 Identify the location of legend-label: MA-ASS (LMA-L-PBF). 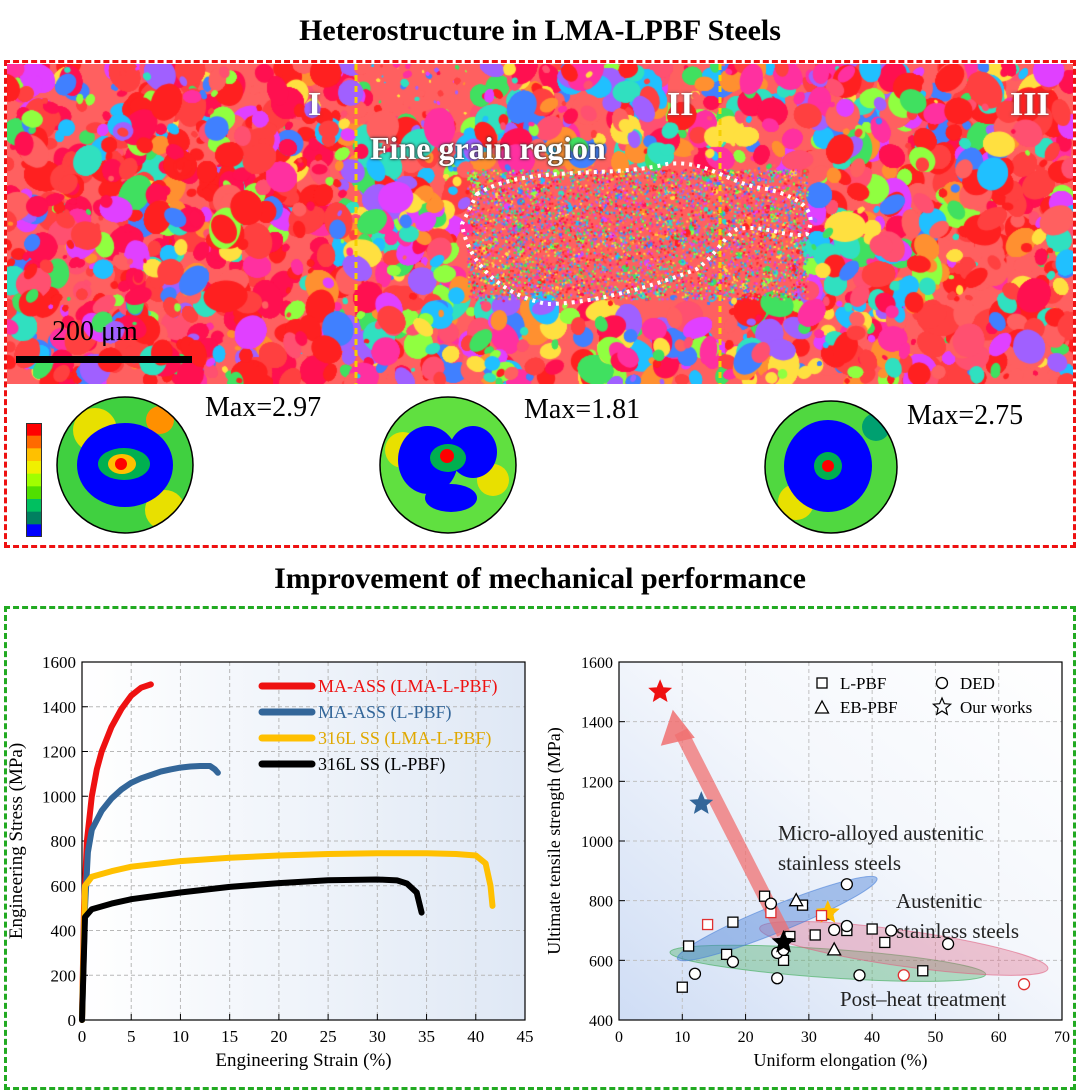
(408, 686).